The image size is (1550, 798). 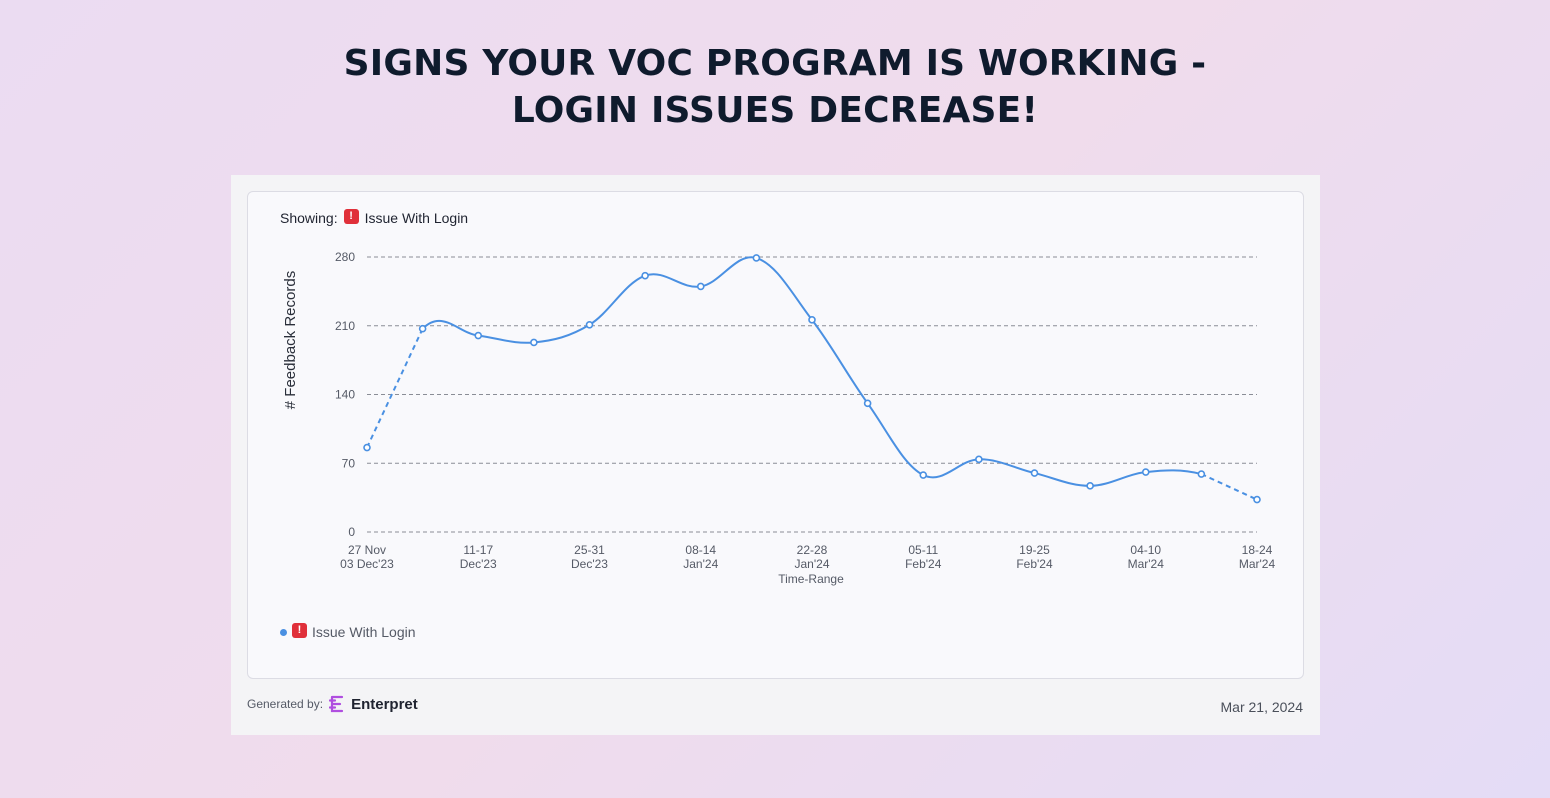 What do you see at coordinates (1034, 557) in the screenshot?
I see `x-tick-label: 19-25 Feb'24` at bounding box center [1034, 557].